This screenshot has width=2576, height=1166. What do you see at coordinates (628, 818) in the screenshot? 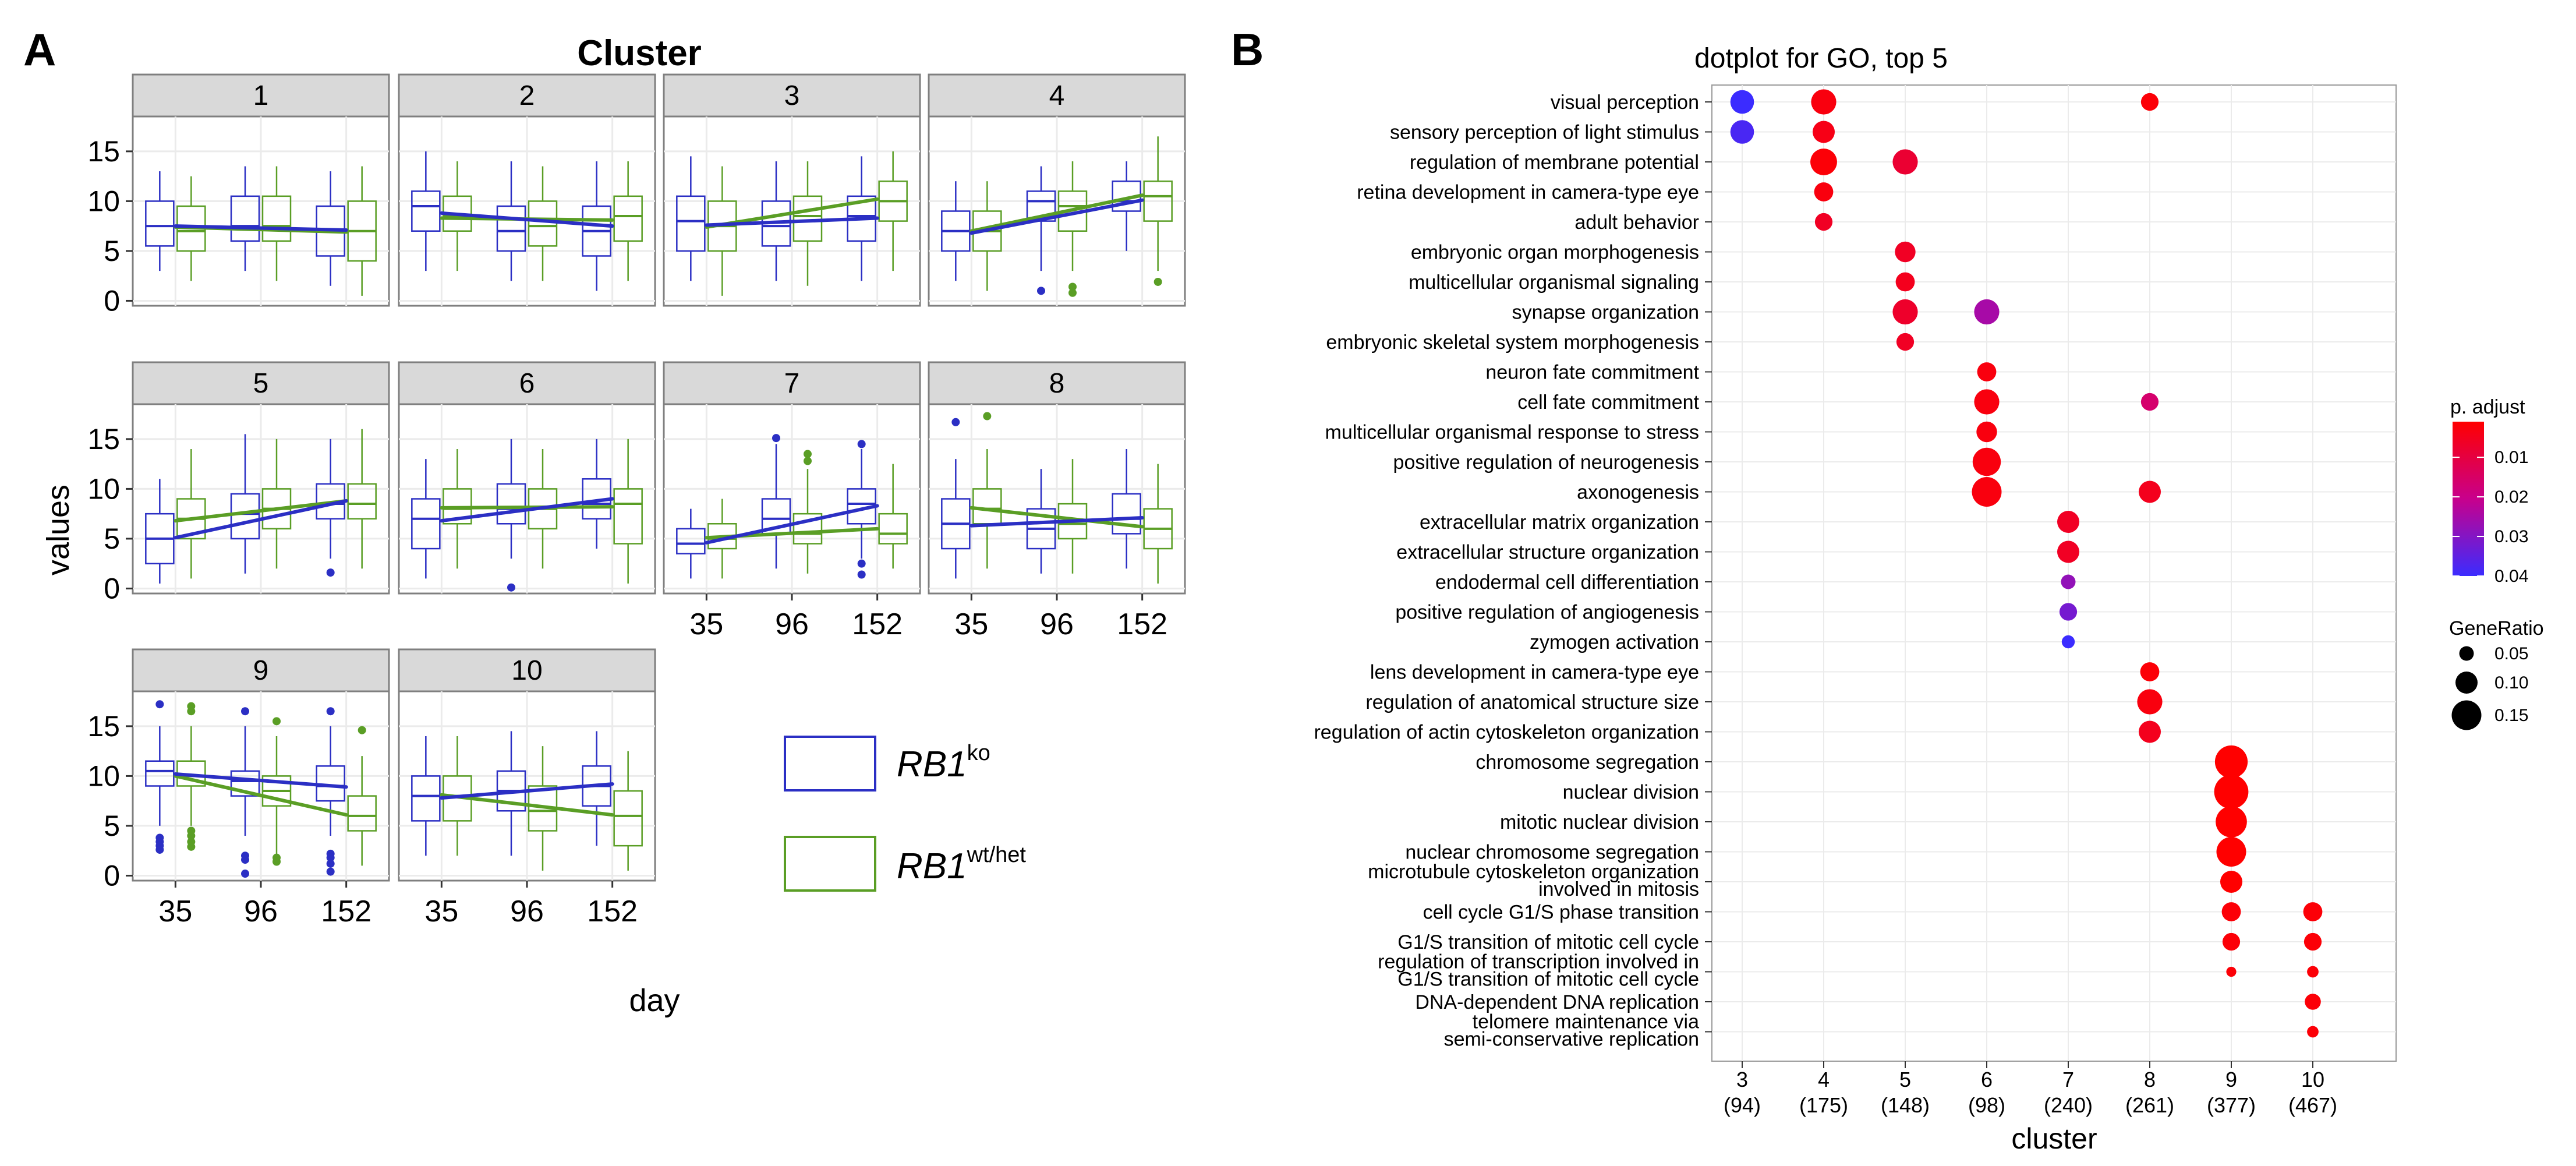
I see `wt-box-day-152-box` at bounding box center [628, 818].